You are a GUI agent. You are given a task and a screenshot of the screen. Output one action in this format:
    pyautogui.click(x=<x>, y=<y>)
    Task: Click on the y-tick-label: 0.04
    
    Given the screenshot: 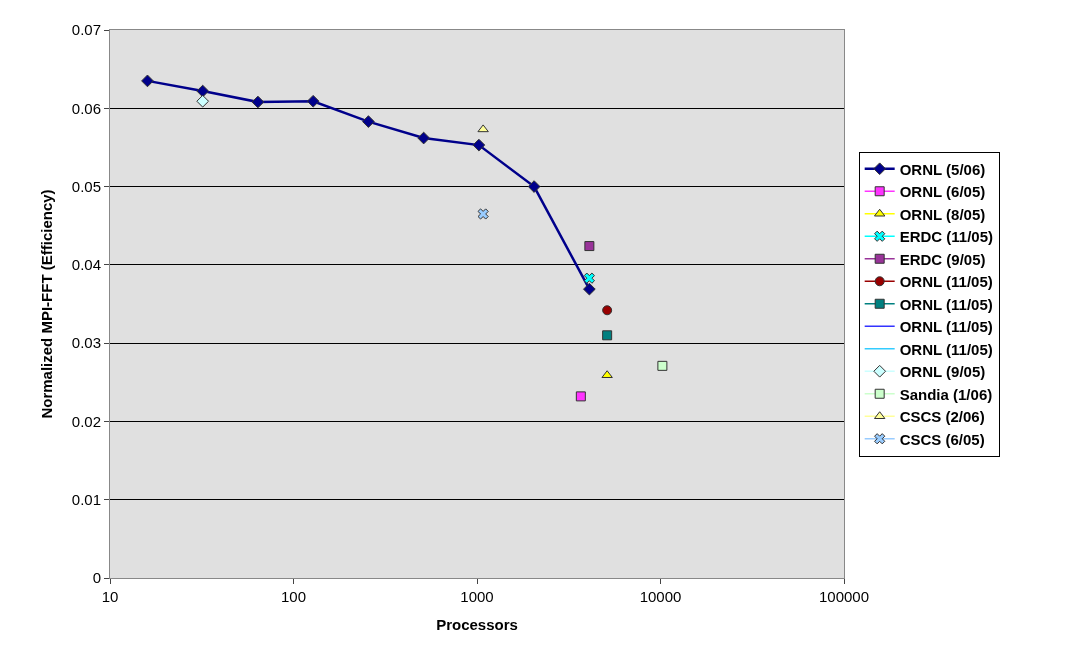 What is the action you would take?
    pyautogui.click(x=86, y=265)
    